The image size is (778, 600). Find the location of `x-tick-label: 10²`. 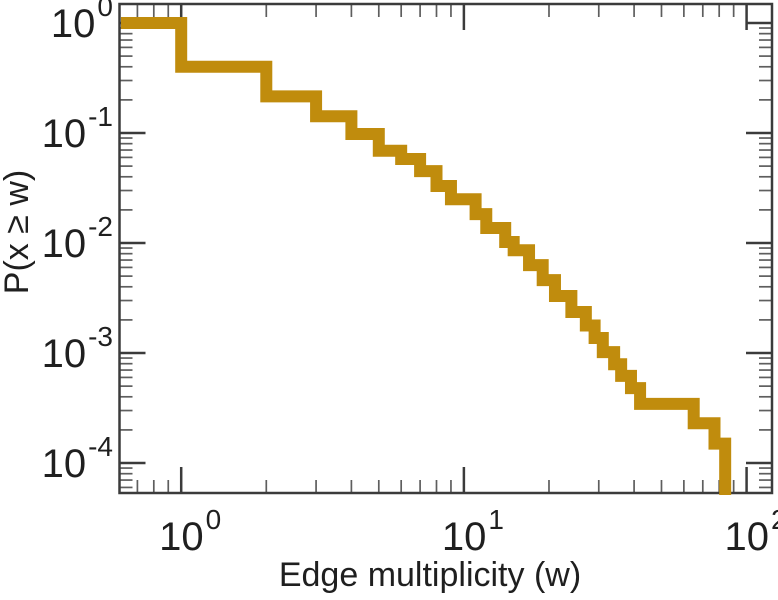

x-tick-label: 10² is located at coordinates (751, 531).